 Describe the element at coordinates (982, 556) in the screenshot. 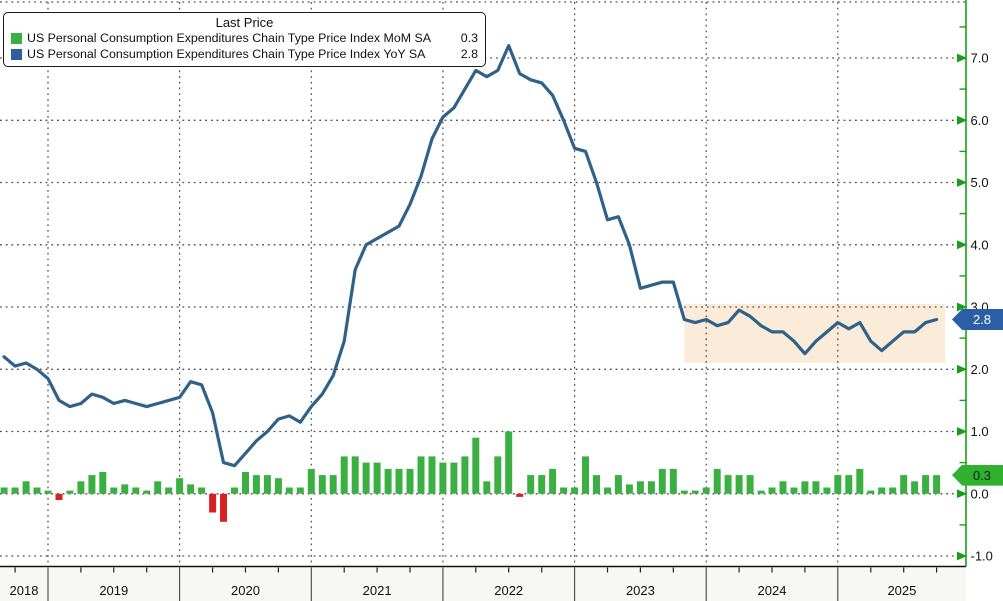

I see `y-tick-label: -1.0` at that location.